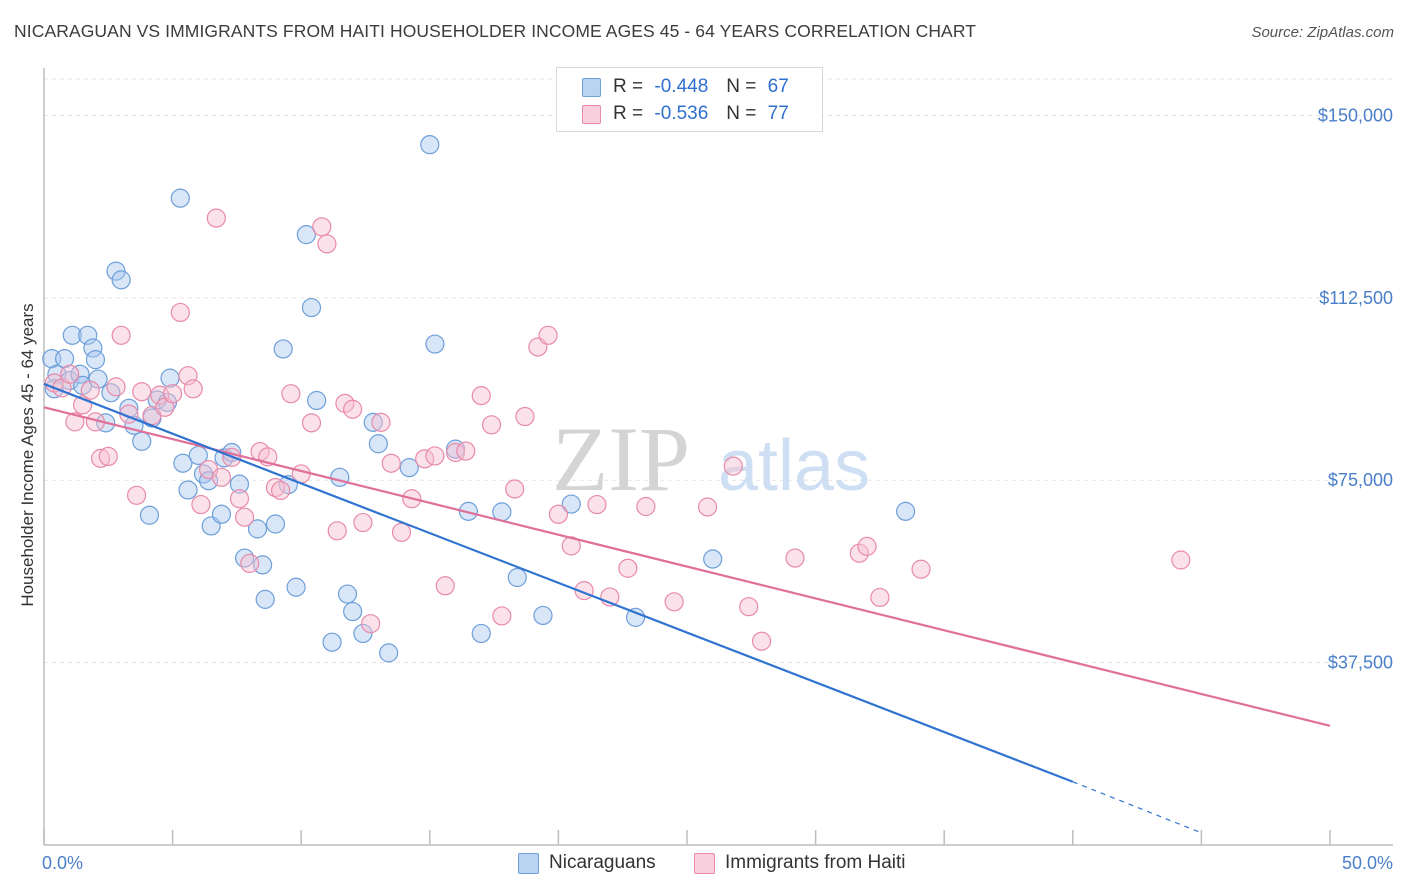 The width and height of the screenshot is (1406, 892). What do you see at coordinates (27, 454) in the screenshot?
I see `y-axis-label: Householder Income Ages 45 - 64 years` at bounding box center [27, 454].